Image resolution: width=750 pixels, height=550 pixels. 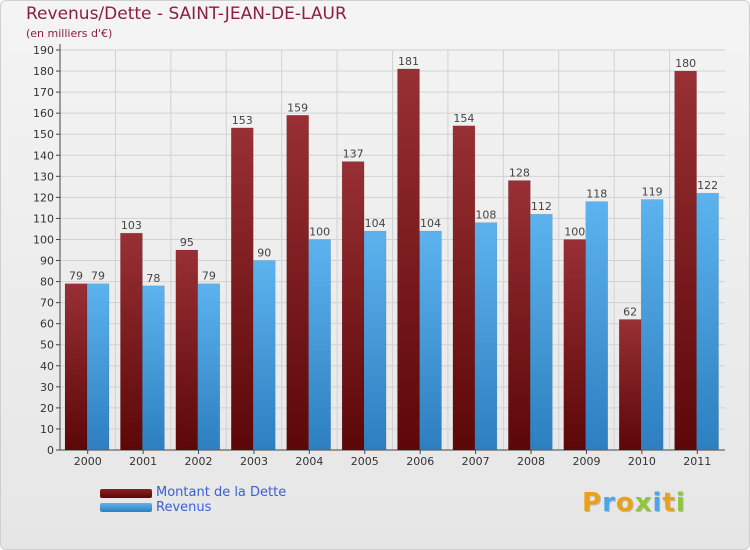 I want to click on y-tick-label: 150, so click(x=43, y=134).